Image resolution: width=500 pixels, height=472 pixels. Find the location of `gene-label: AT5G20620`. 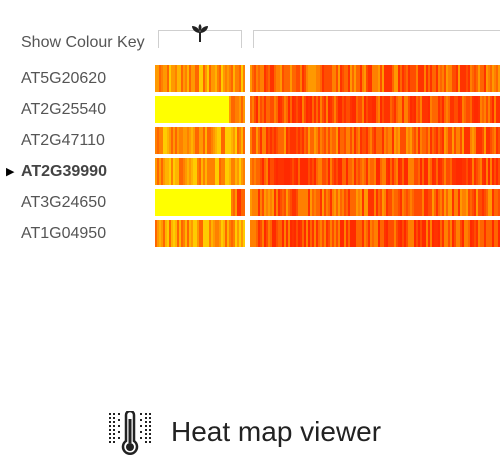

gene-label: AT5G20620 is located at coordinates (64, 78).